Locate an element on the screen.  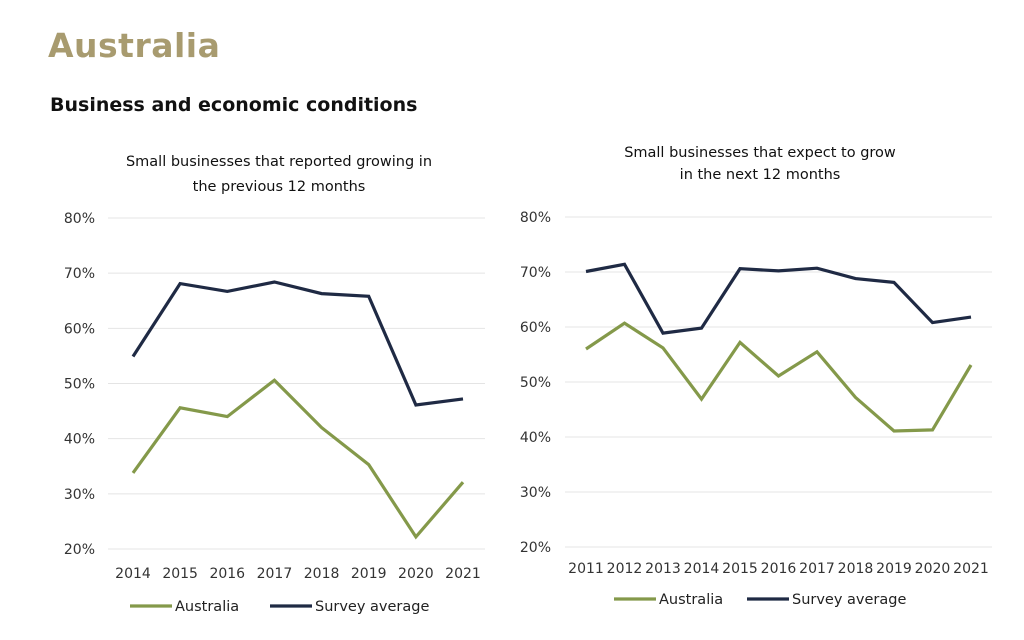
x-tick-label: 2013 is located at coordinates (663, 569).